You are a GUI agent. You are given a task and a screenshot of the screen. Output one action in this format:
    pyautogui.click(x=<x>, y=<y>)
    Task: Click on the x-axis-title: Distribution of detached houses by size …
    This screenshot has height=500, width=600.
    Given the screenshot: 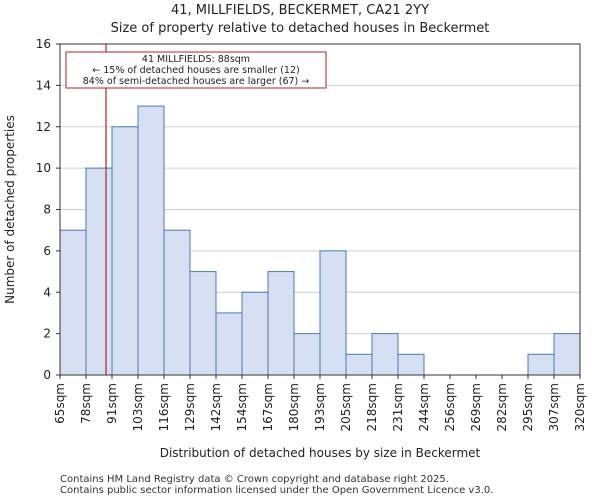 What is the action you would take?
    pyautogui.click(x=320, y=453)
    